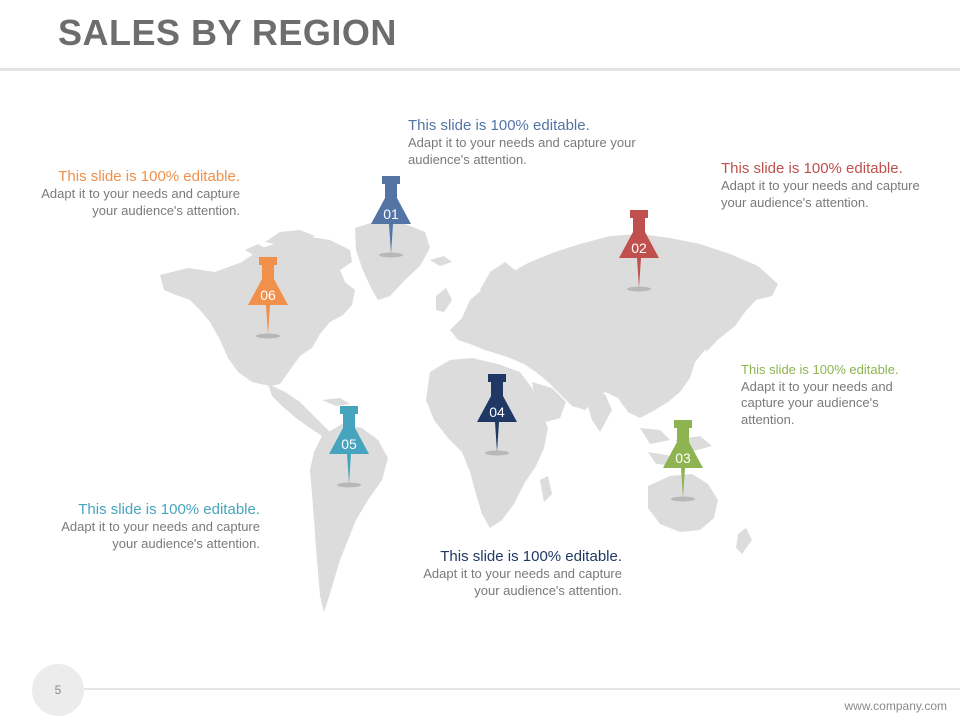  What do you see at coordinates (268, 295) in the screenshot?
I see `pin-06-number: 06` at bounding box center [268, 295].